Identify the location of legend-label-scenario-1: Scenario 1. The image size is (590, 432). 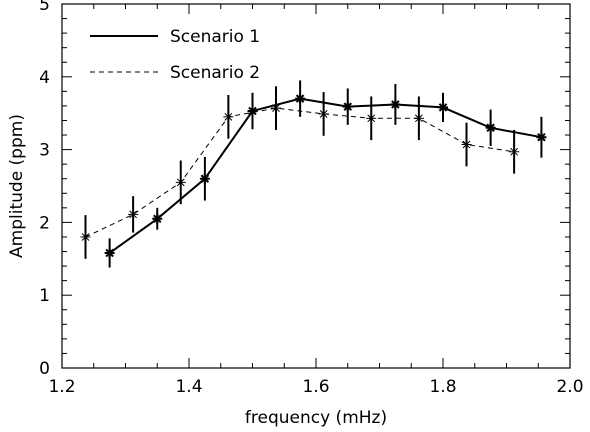
(215, 37).